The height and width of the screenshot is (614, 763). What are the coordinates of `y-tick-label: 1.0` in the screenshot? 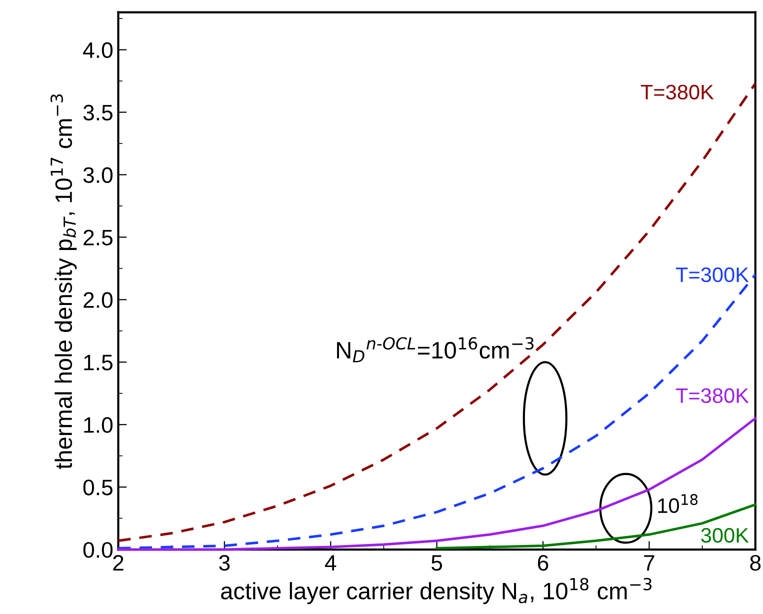 It's located at (98, 425).